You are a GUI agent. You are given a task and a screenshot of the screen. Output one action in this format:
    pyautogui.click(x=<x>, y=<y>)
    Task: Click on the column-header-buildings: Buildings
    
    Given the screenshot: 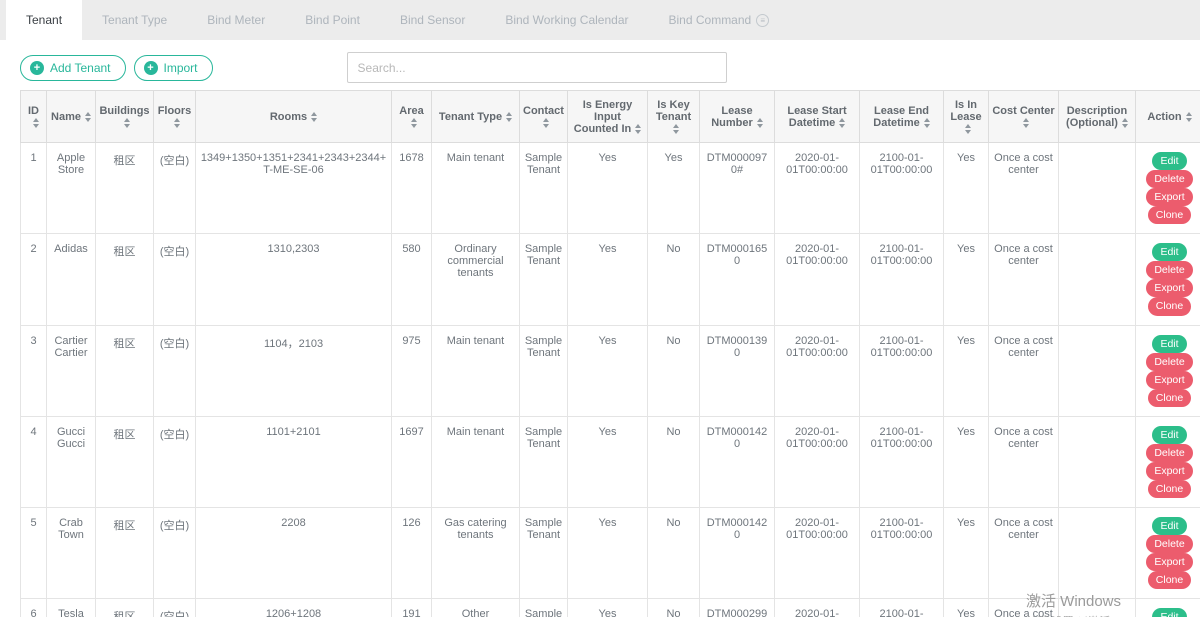 What is the action you would take?
    pyautogui.click(x=124, y=116)
    